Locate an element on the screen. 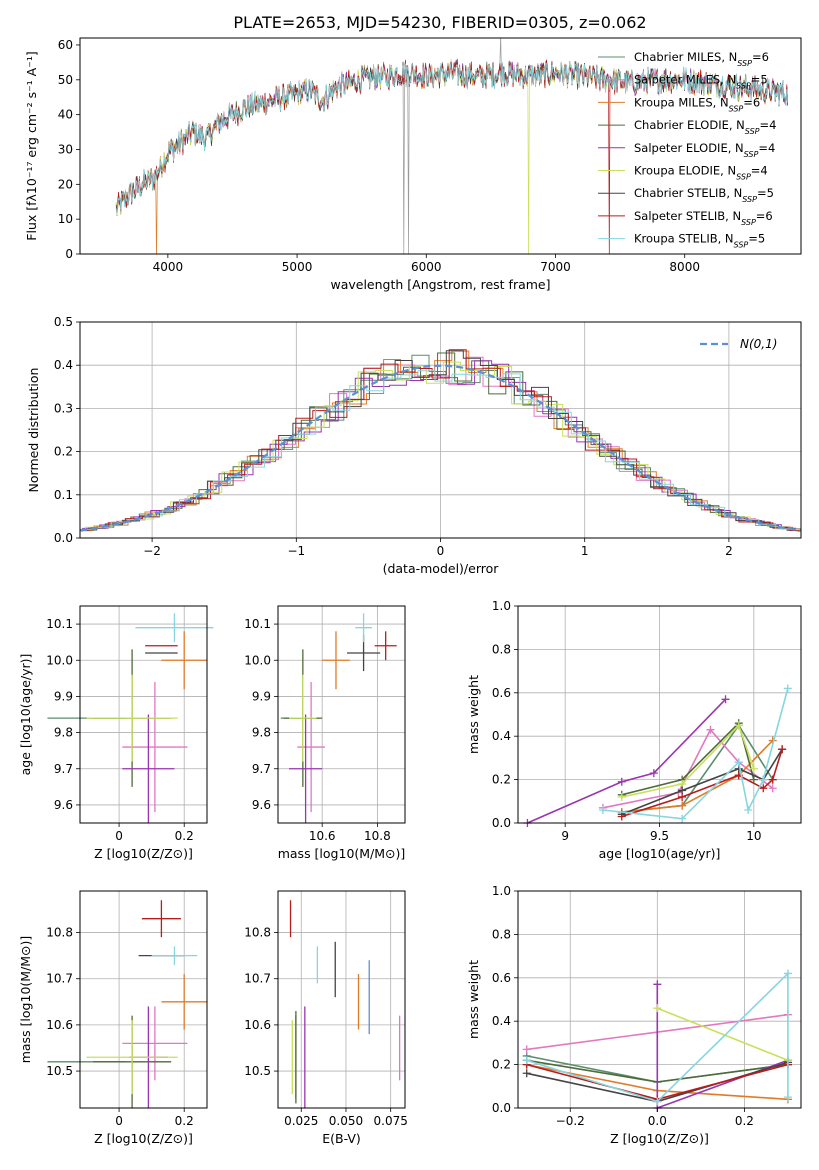 This screenshot has width=819, height=1170. x-tick-label: −1 is located at coordinates (296, 551).